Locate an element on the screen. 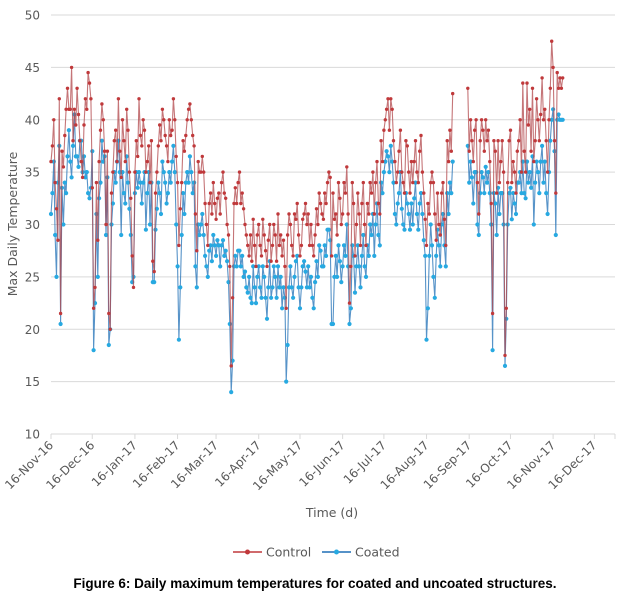 The image size is (630, 598). x-axis-title: Time (d) is located at coordinates (331, 512).